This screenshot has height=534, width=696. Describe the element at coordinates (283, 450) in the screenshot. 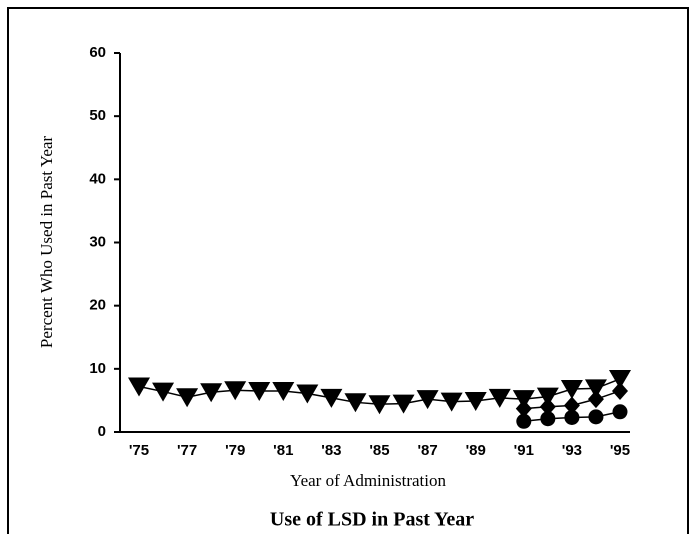

I see `x-tick-label: '81` at that location.